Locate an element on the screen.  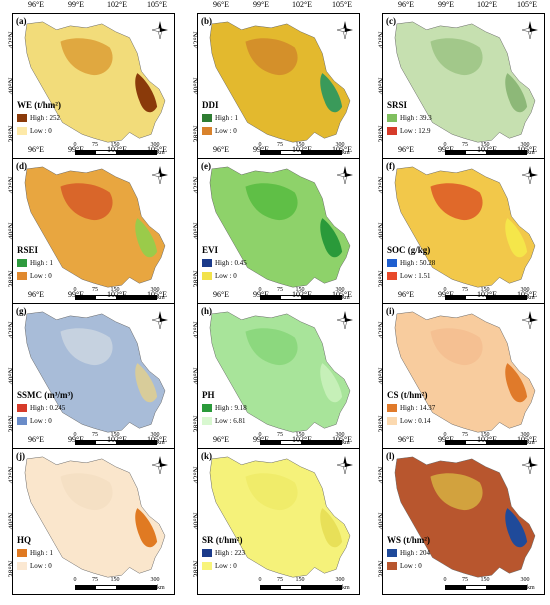
legend-high: High : 223 is located at coordinates (230, 552).